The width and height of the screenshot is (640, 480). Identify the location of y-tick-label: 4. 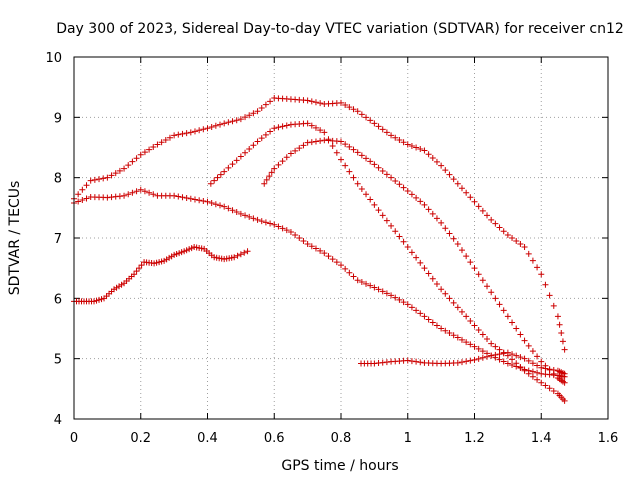
(58, 420).